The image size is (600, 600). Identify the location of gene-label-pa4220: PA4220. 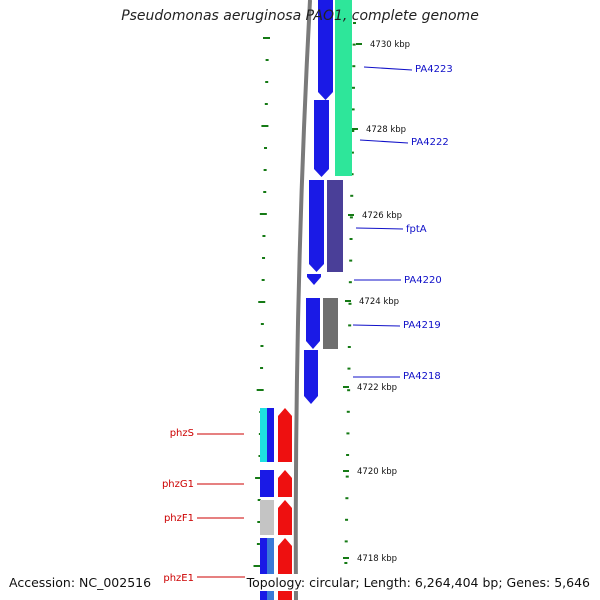
(423, 280).